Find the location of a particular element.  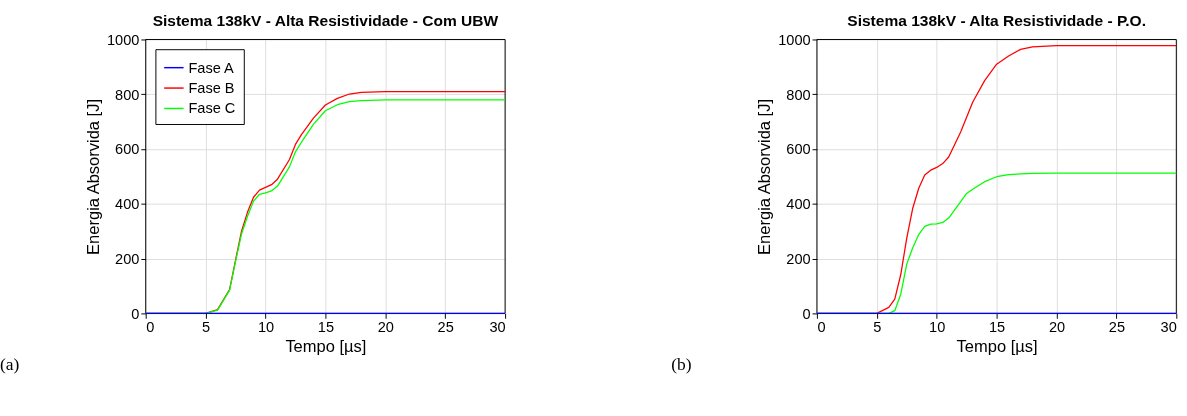

legend-label: Fase C is located at coordinates (212, 108).